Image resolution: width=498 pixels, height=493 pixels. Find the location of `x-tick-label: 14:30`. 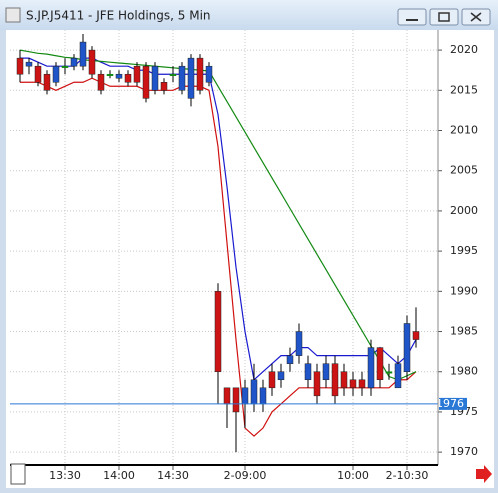

x-tick-label: 14:30 is located at coordinates (173, 475).